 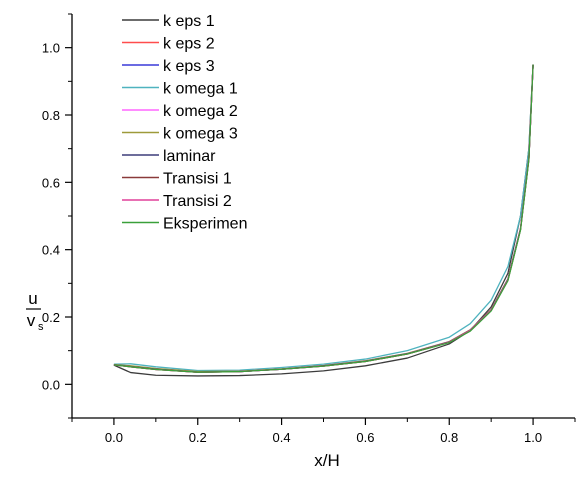 What do you see at coordinates (205, 224) in the screenshot?
I see `legend-label: Eksperimen` at bounding box center [205, 224].